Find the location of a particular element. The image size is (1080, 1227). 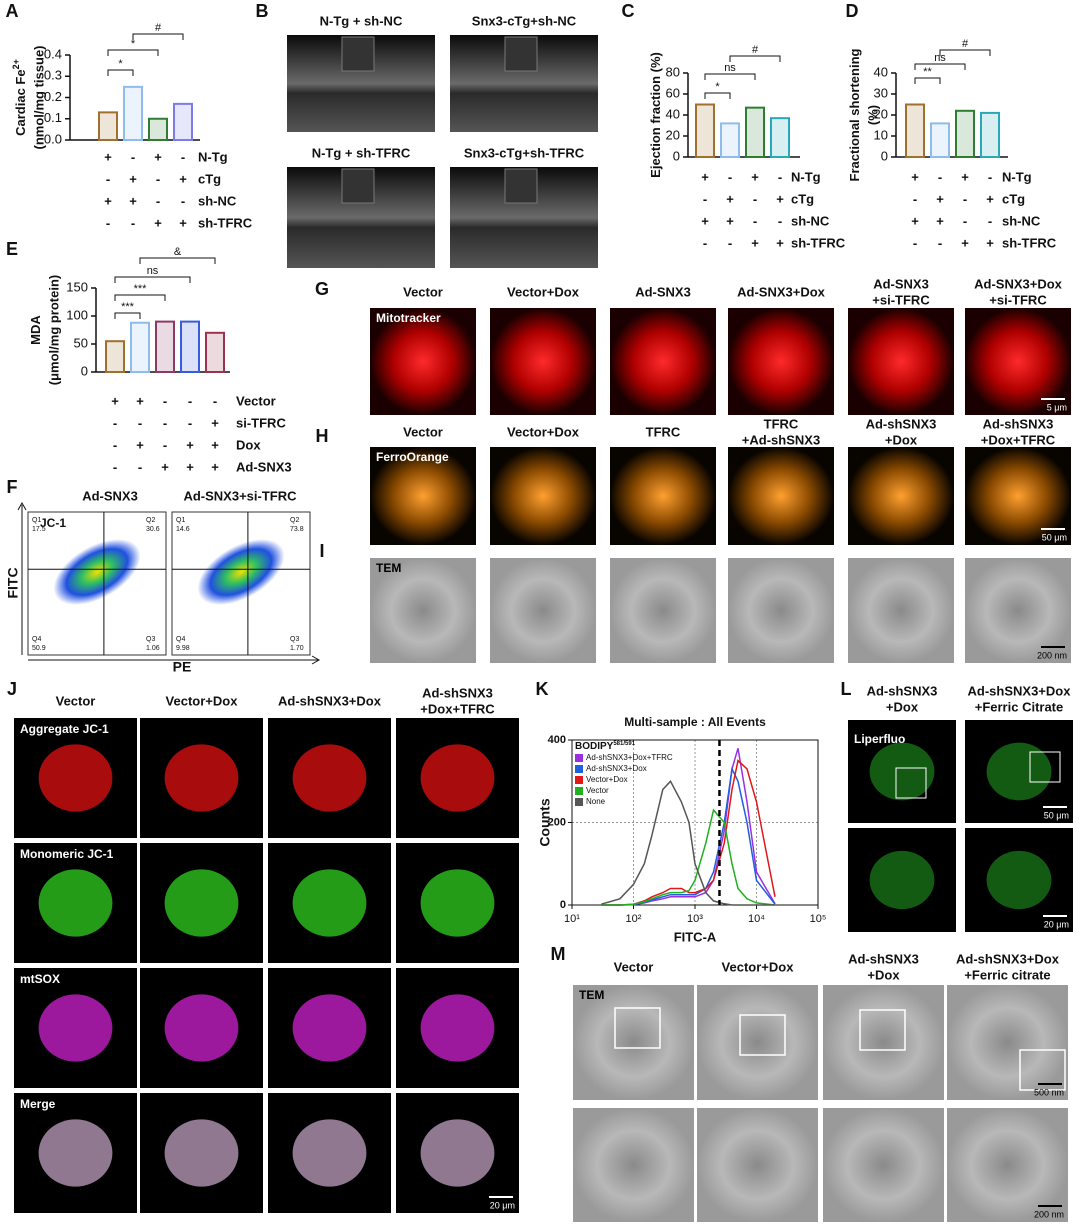

y-tick-label: 0.3 is located at coordinates (53, 75).